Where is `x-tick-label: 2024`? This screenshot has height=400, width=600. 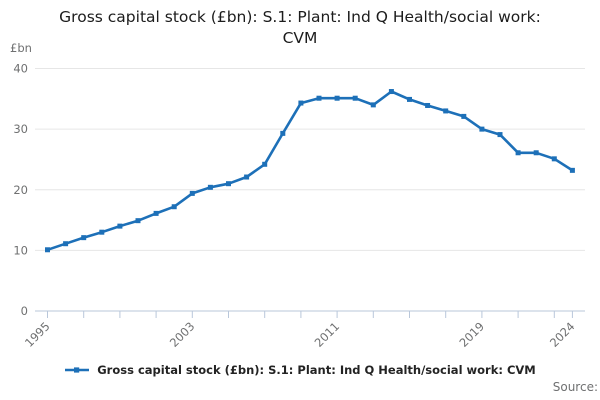 x-tick-label: 2024 is located at coordinates (562, 334).